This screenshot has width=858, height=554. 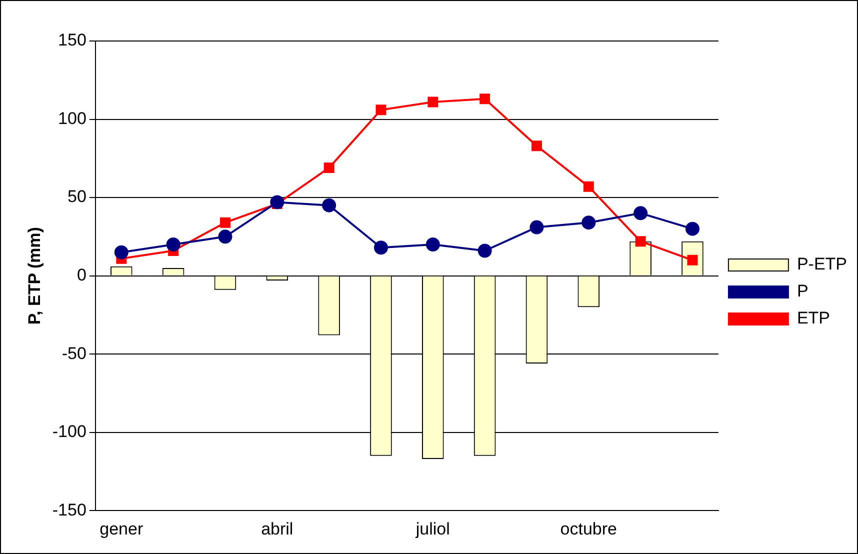 I want to click on x-tick-label: octubre, so click(x=588, y=528).